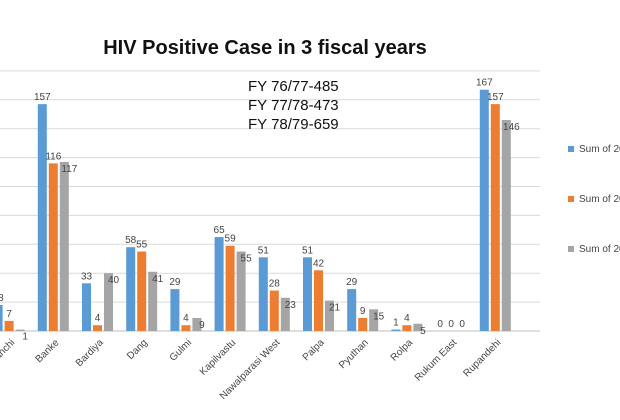 The width and height of the screenshot is (620, 420). I want to click on bar-series1-rupandehi, so click(484, 210).